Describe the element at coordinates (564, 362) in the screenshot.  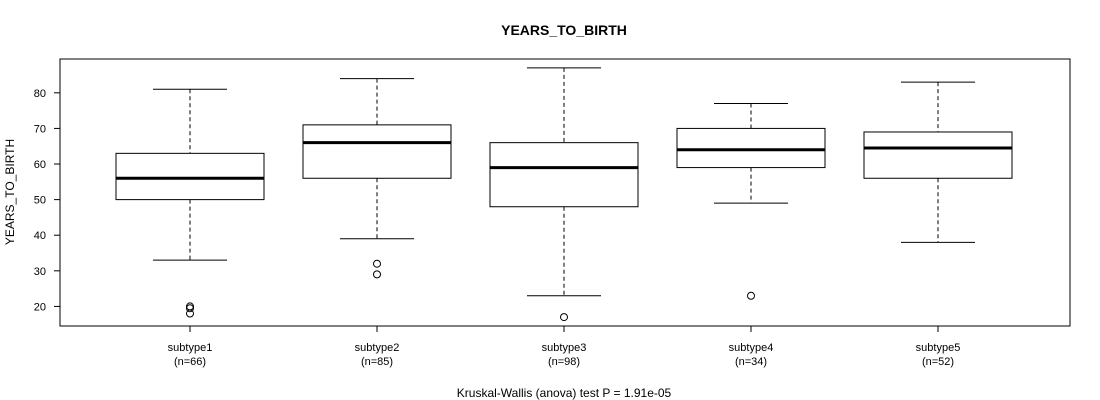
I see `x-tick-count-subtype3: (n=98)` at that location.